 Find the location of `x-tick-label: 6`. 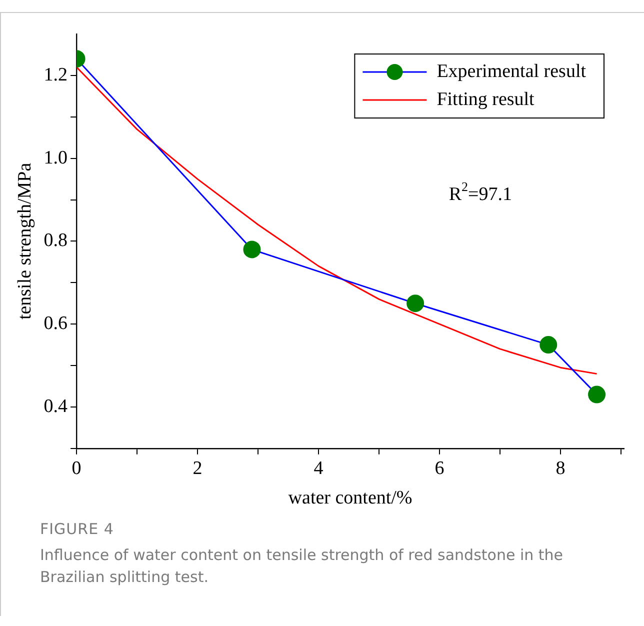

x-tick-label: 6 is located at coordinates (439, 468).